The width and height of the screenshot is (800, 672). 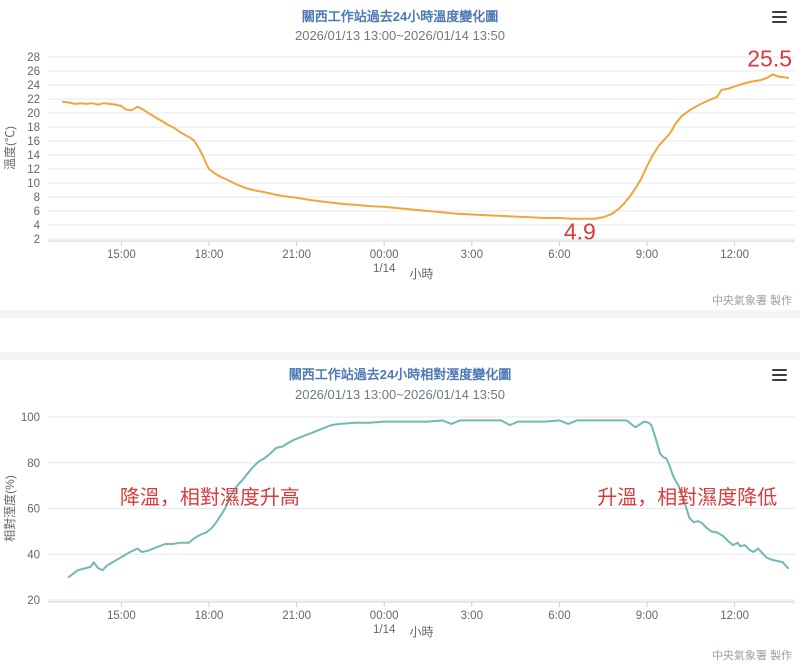 What do you see at coordinates (33, 58) in the screenshot?
I see `y-tick-label: 28` at bounding box center [33, 58].